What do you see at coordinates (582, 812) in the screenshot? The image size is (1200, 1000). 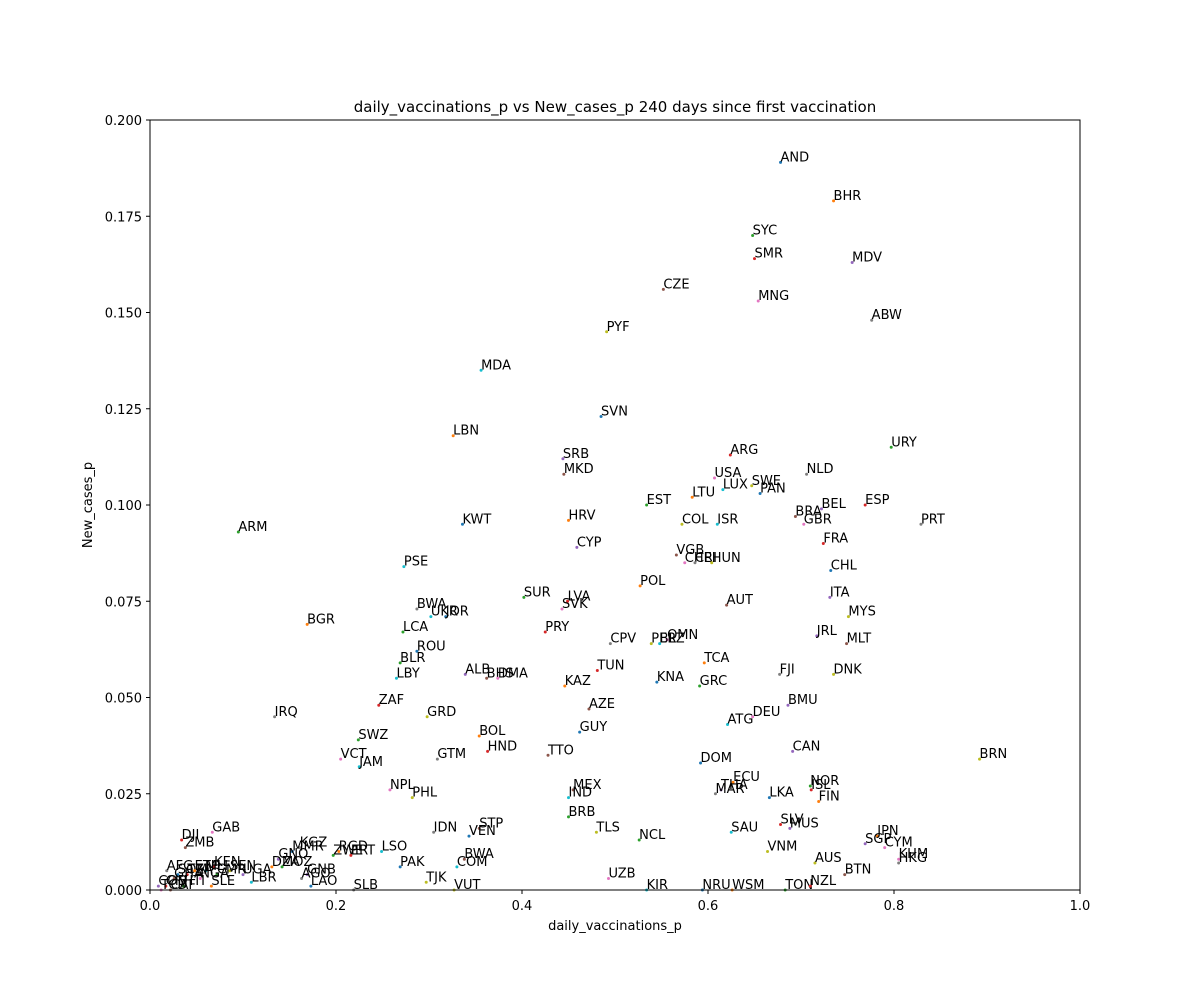 I see `point-label: BRB` at bounding box center [582, 812].